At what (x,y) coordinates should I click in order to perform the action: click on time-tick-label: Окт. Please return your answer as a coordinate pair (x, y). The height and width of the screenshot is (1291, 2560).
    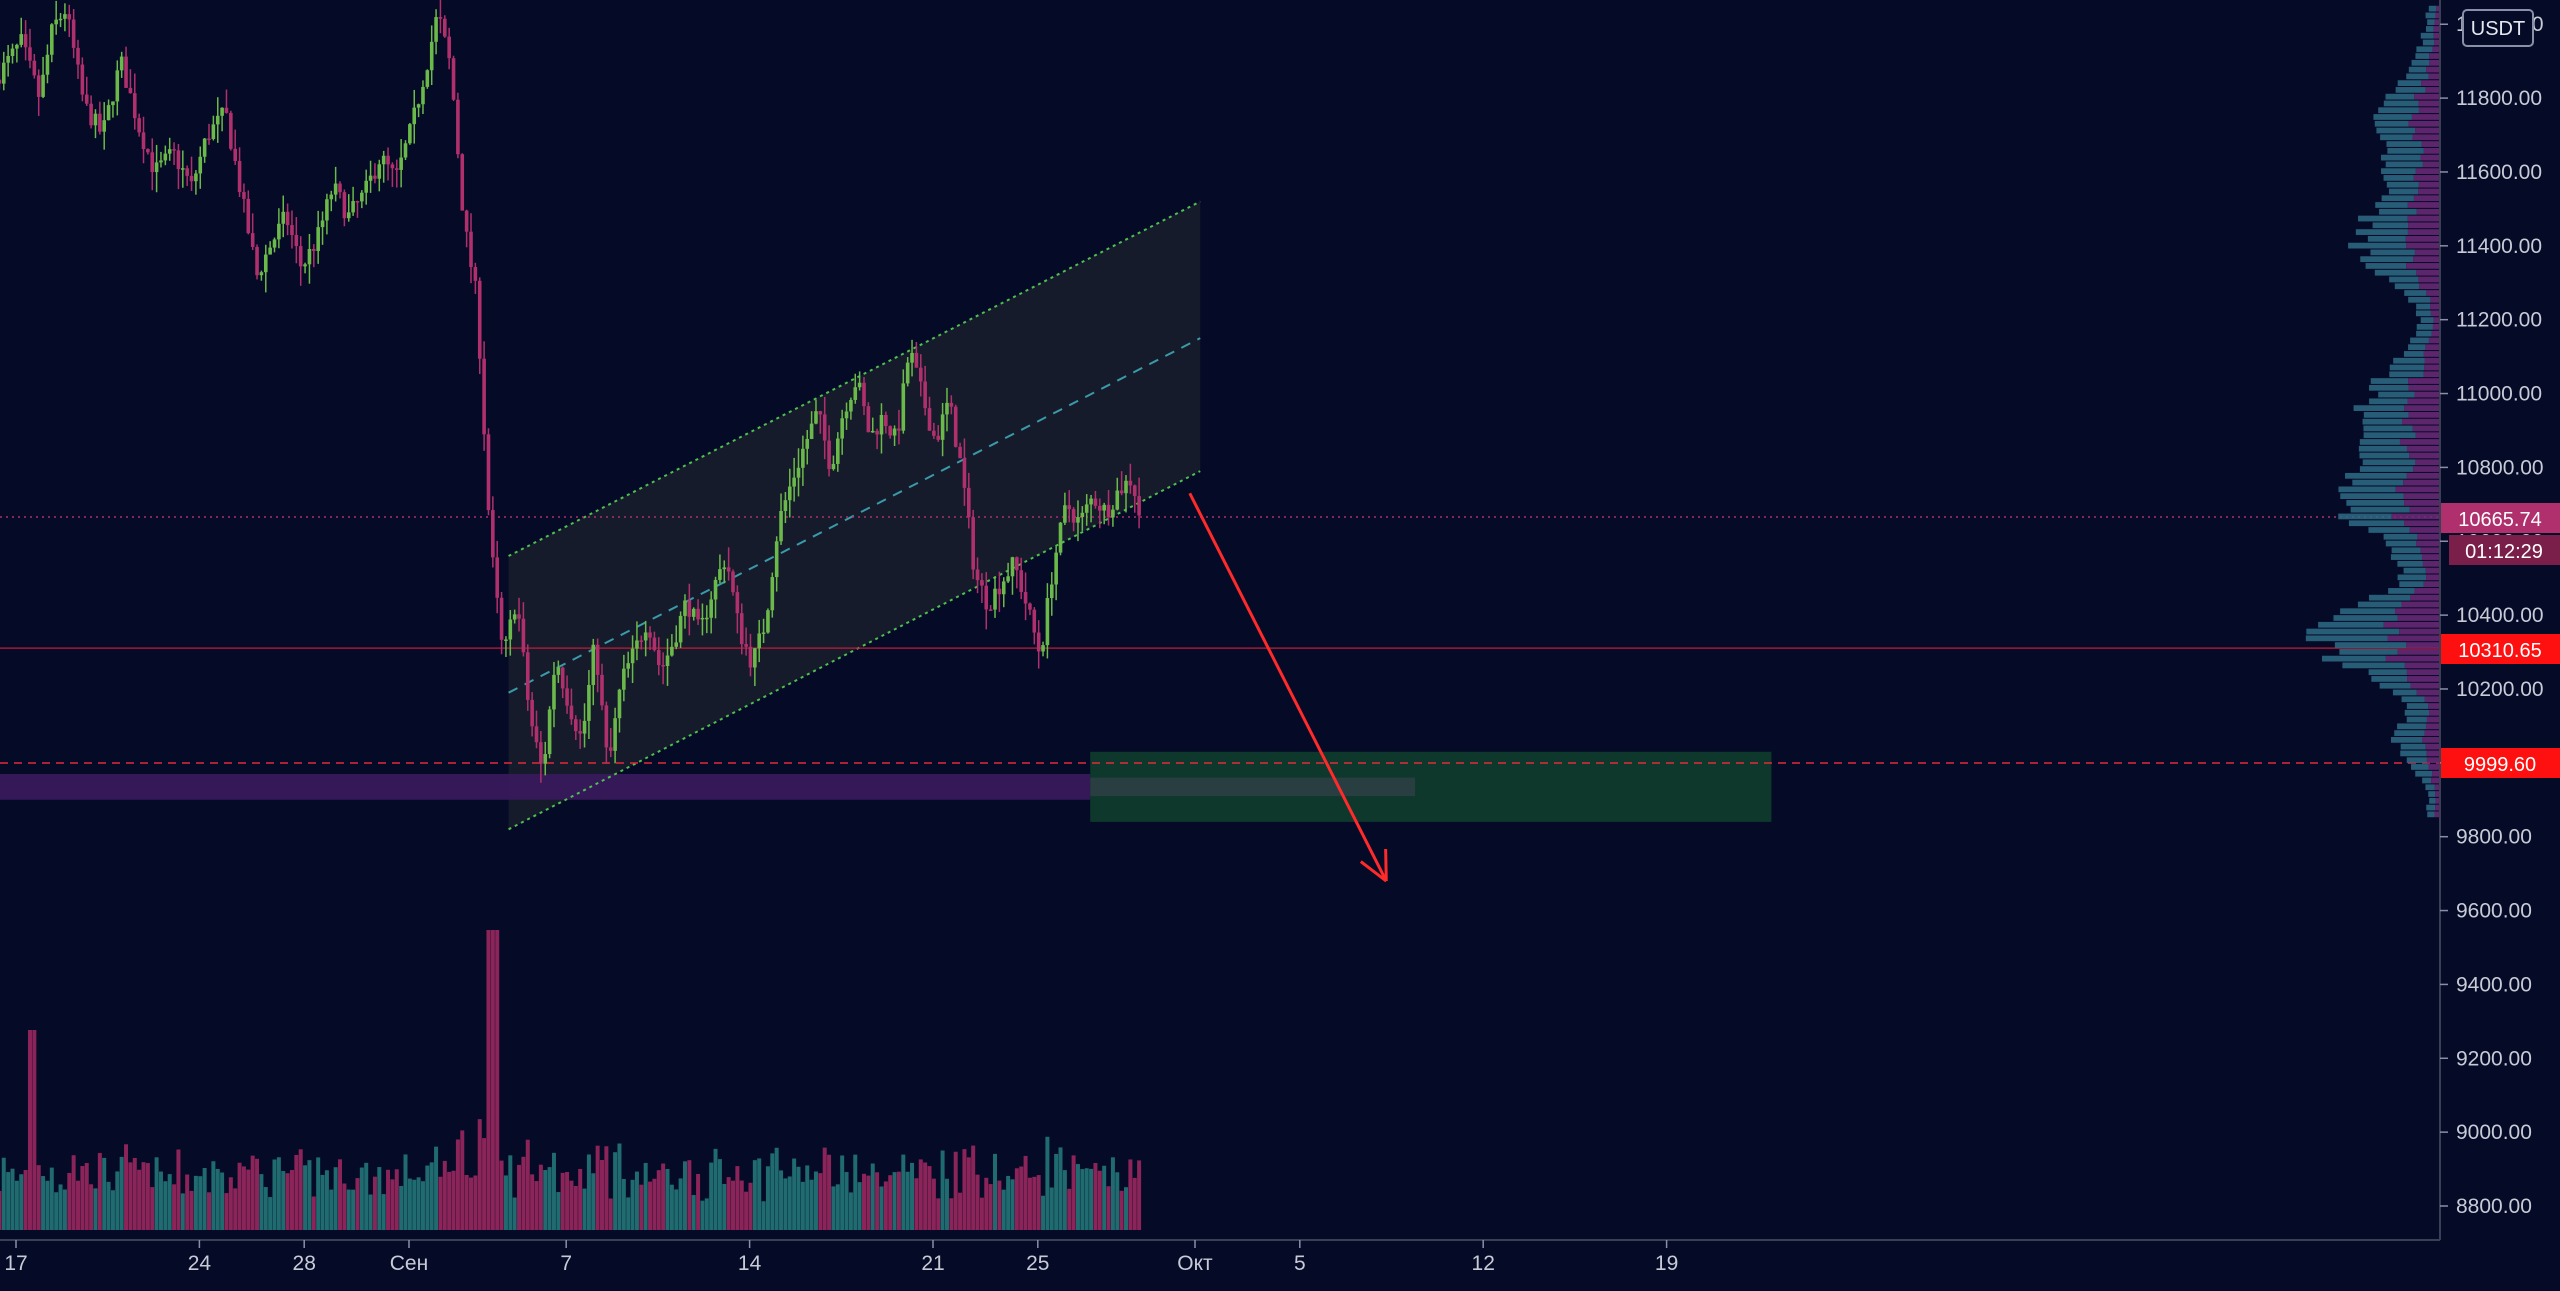
    Looking at the image, I should click on (1195, 1263).